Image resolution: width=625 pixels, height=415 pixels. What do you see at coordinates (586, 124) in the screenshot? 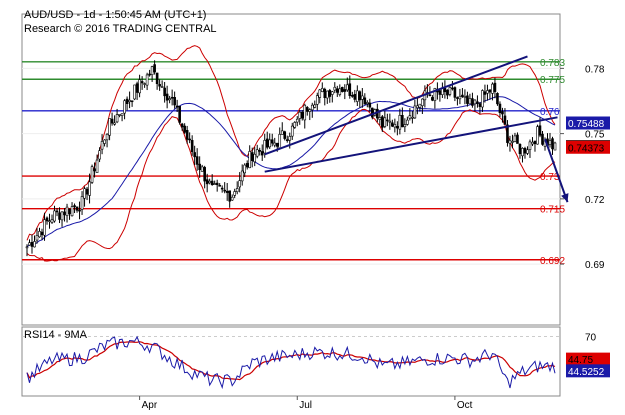
I see `price-tag-label: 0.75488` at bounding box center [586, 124].